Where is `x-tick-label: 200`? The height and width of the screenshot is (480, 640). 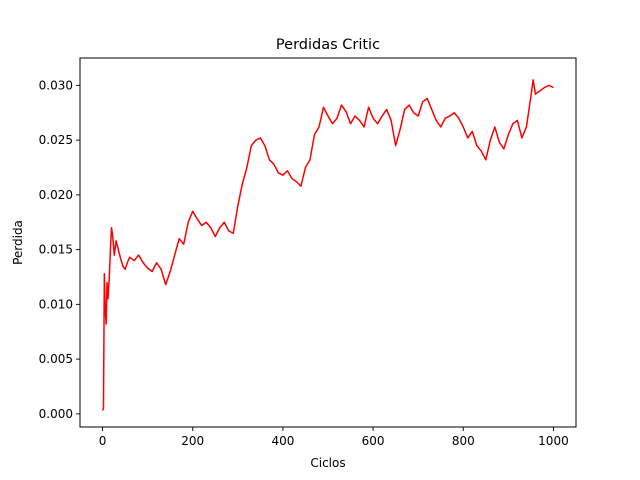 x-tick-label: 200 is located at coordinates (192, 441).